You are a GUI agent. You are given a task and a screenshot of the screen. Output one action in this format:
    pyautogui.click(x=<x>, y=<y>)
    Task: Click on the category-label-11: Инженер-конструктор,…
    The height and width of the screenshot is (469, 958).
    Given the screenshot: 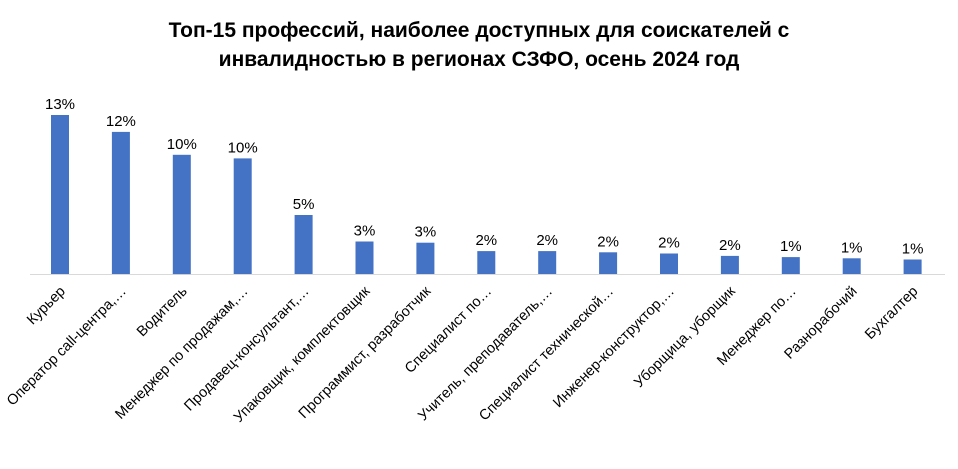 What is the action you would take?
    pyautogui.click(x=614, y=348)
    